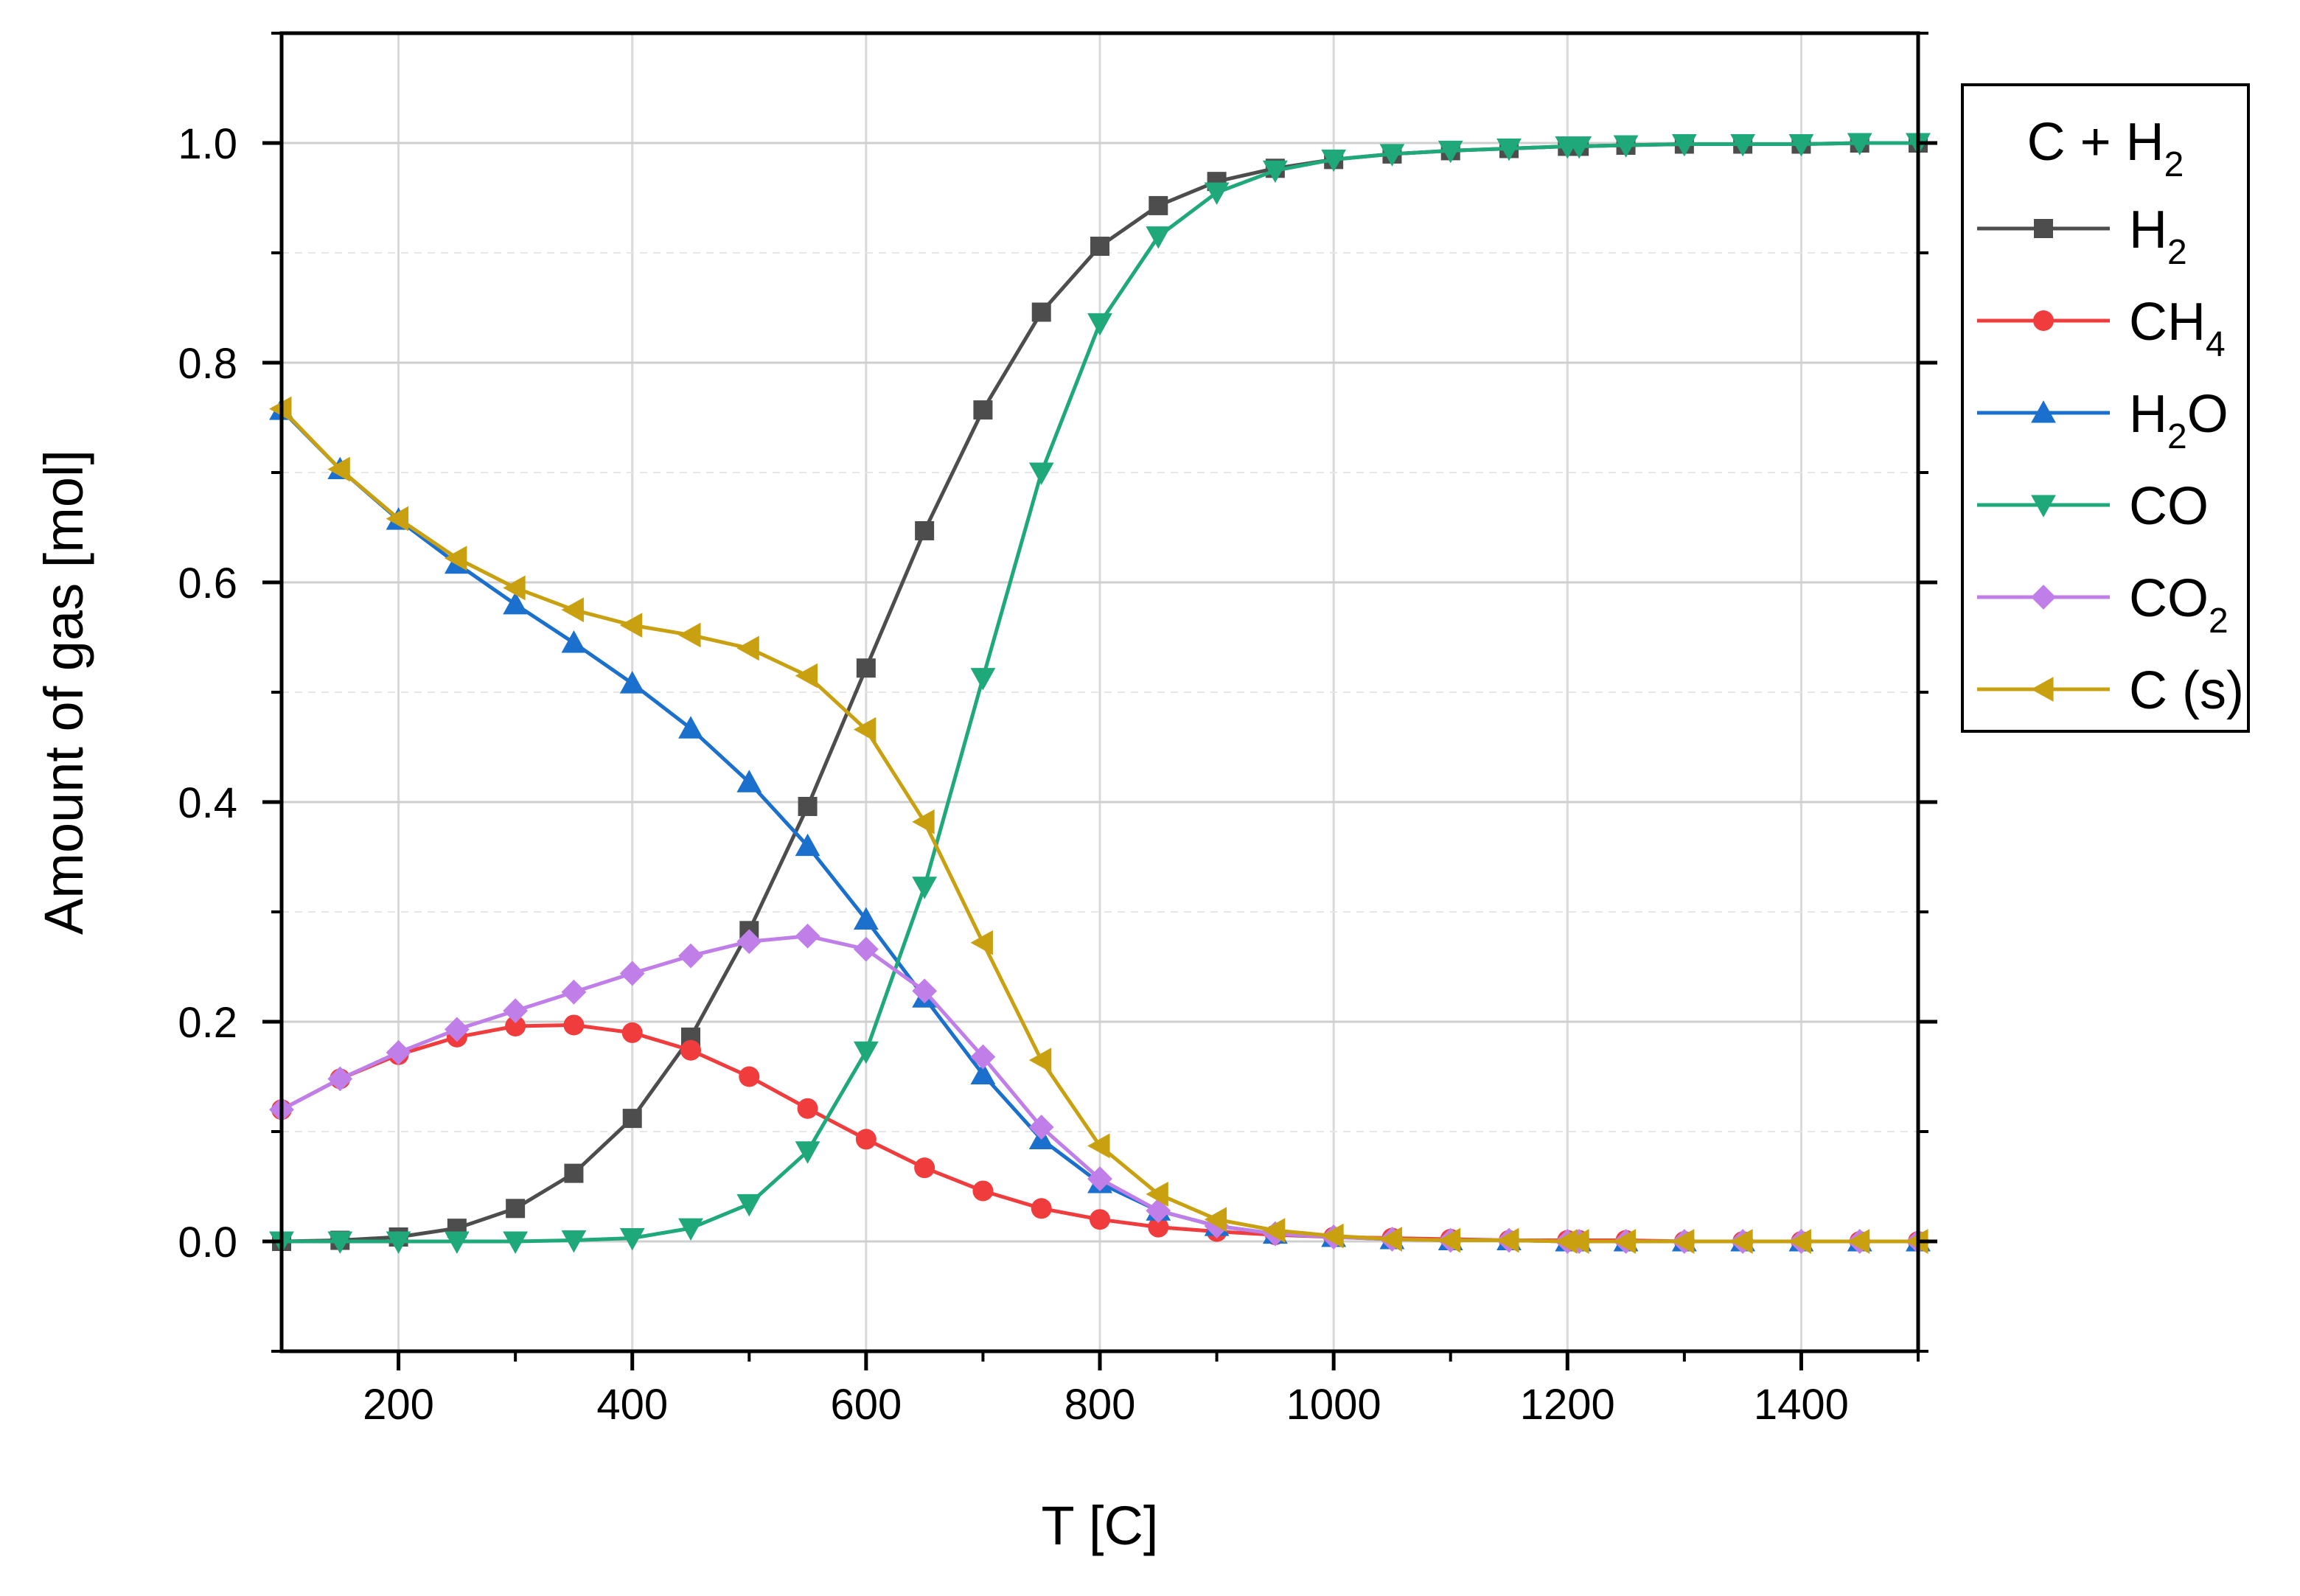  Describe the element at coordinates (2093, 507) in the screenshot. I see `legend-entry-co: CO` at that location.